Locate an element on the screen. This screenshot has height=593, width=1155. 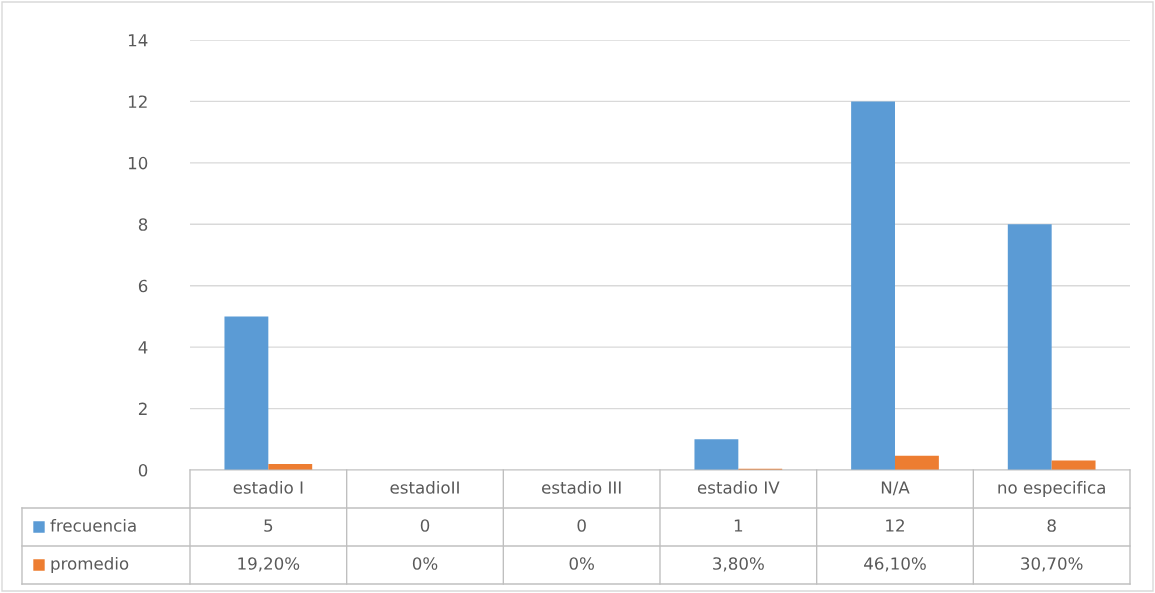
x-tick-label: no especifica is located at coordinates (1051, 489).